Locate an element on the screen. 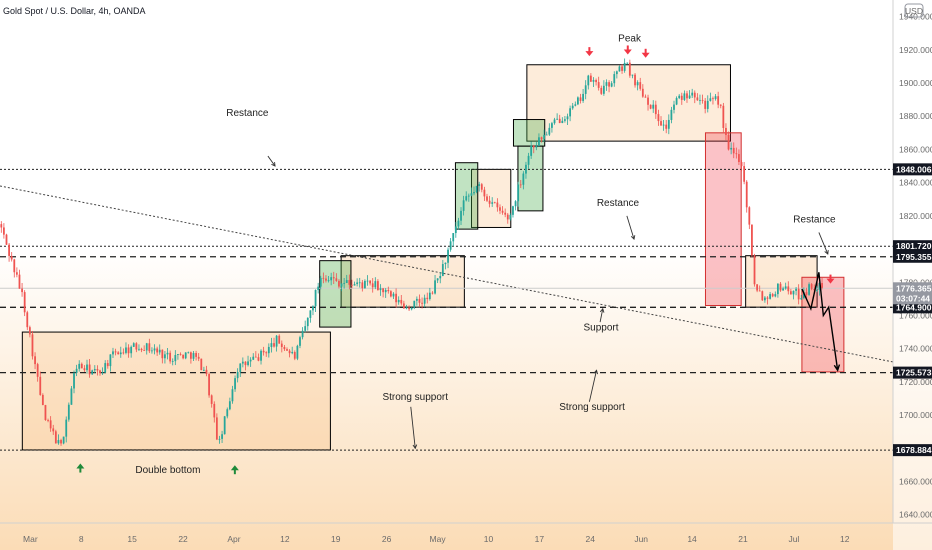 This screenshot has height=550, width=932. x-tick-label: 14 is located at coordinates (692, 539).